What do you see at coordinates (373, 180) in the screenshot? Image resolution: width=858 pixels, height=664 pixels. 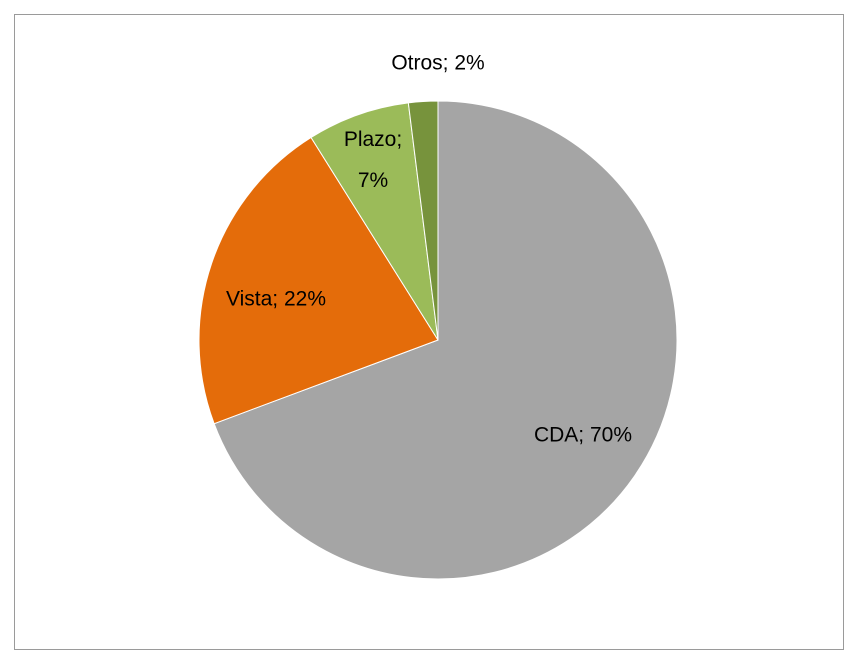 I see `data-label-line: 7%` at bounding box center [373, 180].